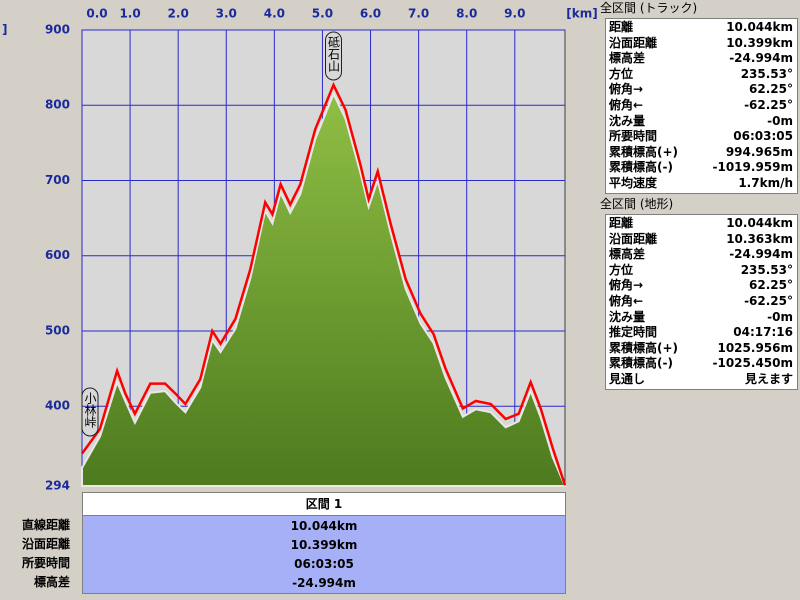 The height and width of the screenshot is (600, 800). I want to click on panel-value: 04:17:16, so click(763, 332).